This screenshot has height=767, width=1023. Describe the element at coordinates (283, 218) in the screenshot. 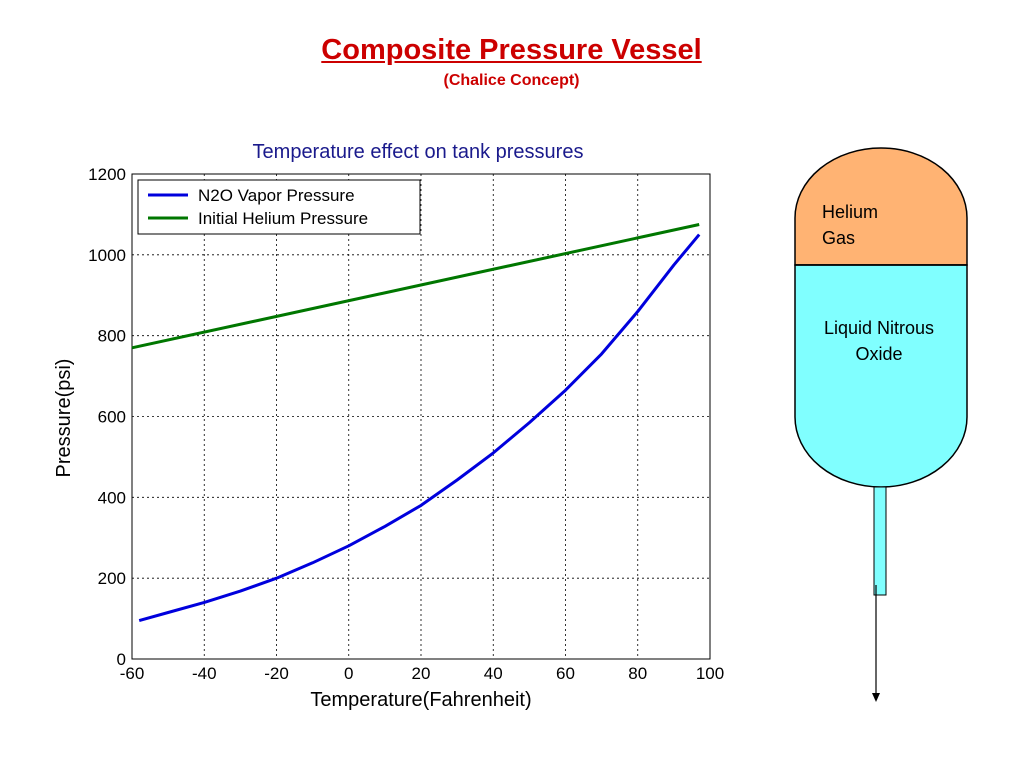

I see `legend-label-helium: Initial Helium Pressure` at that location.